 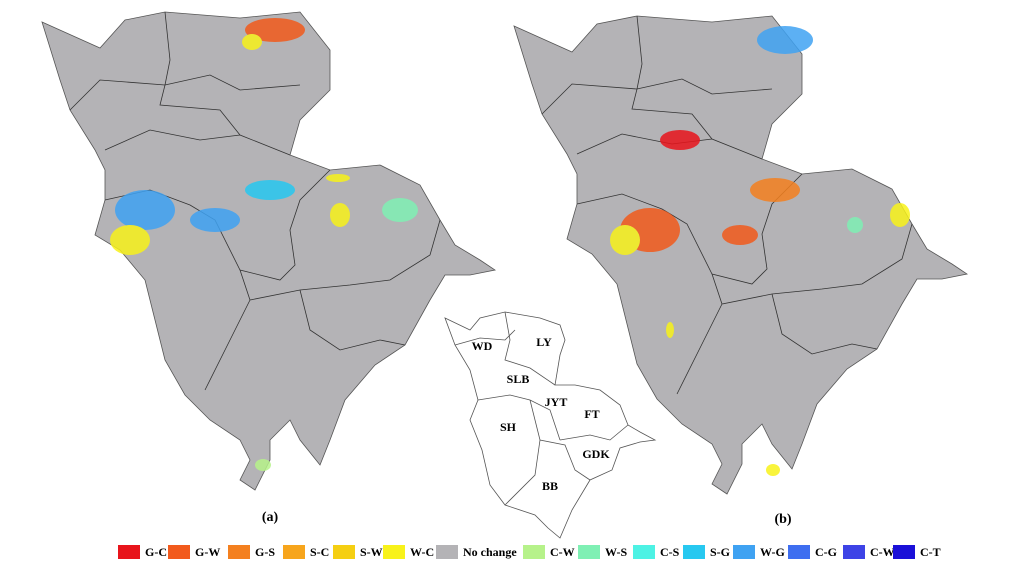 I want to click on region-label: BB, so click(x=550, y=486).